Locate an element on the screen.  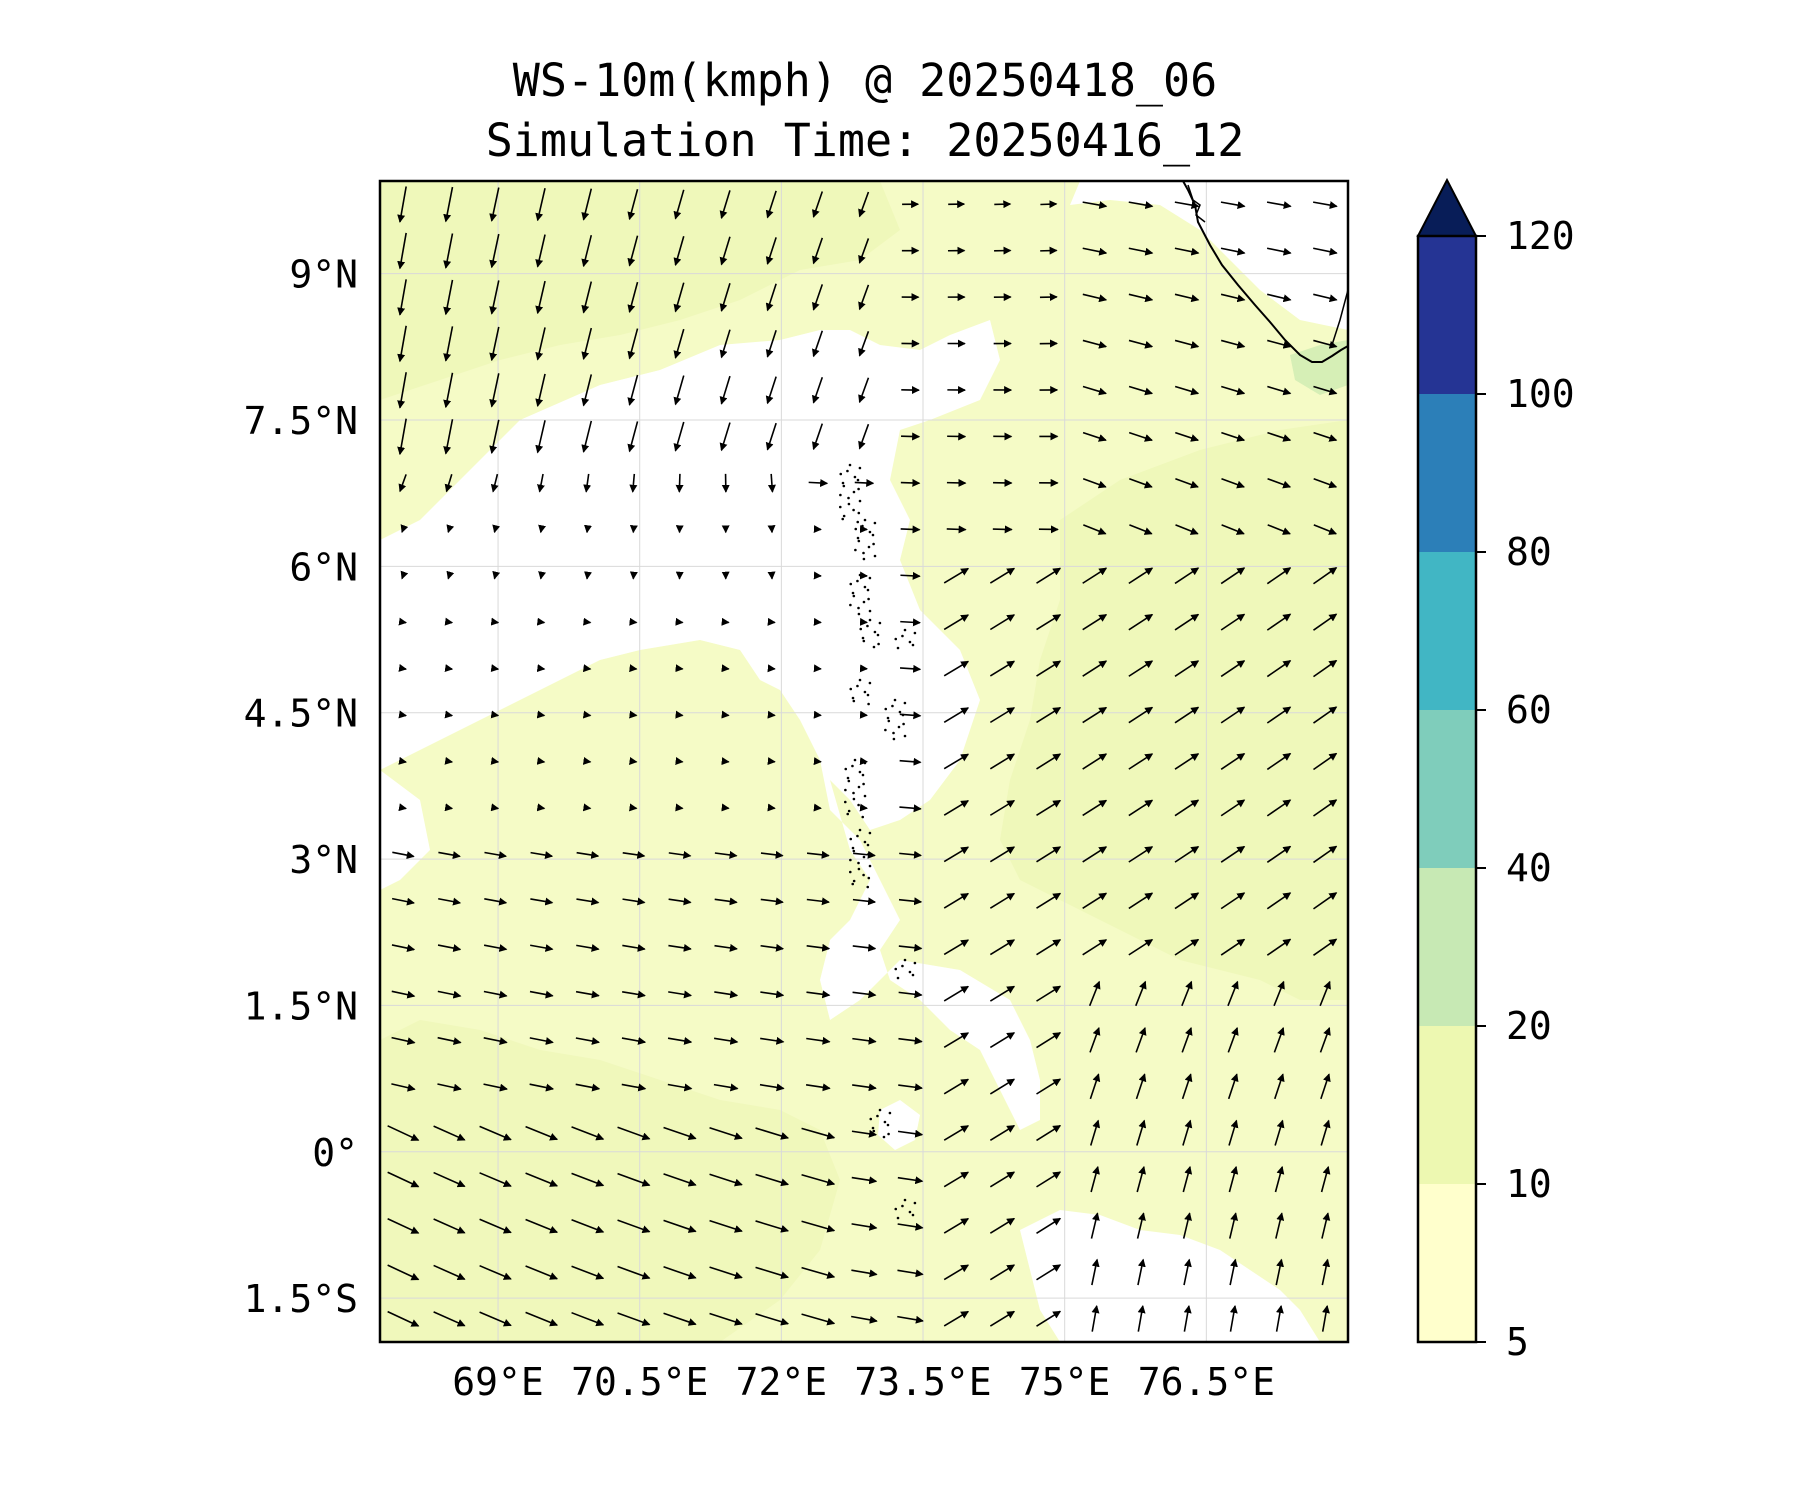
x-tick-label: 69°E is located at coordinates (498, 1382).